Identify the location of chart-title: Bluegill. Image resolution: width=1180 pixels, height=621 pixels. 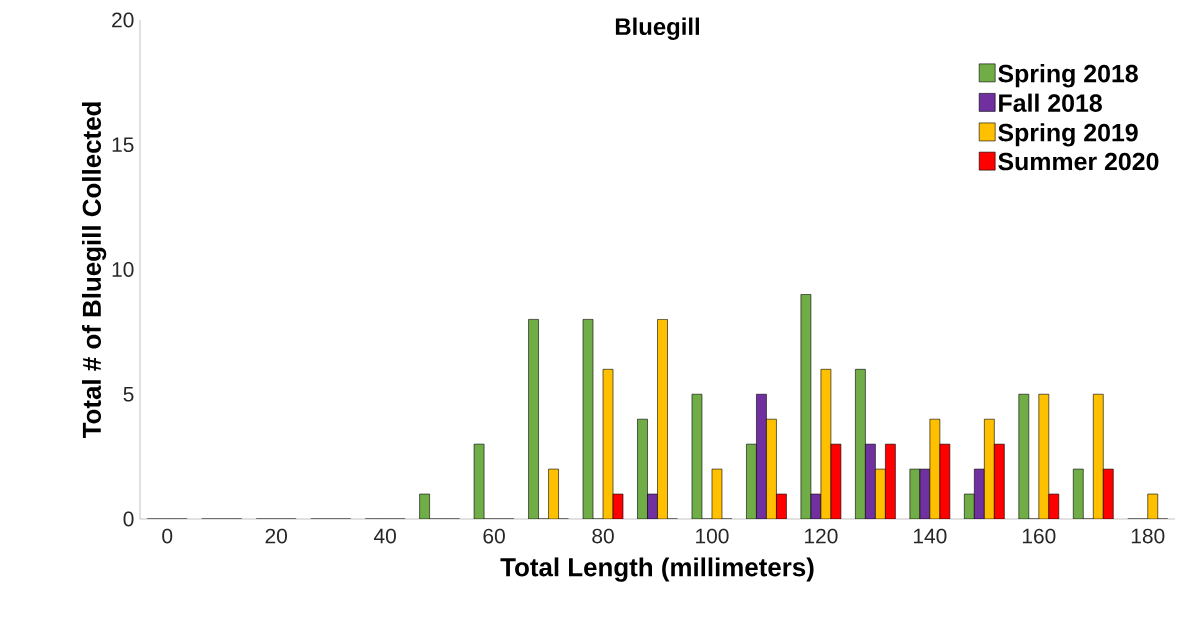
(657, 28).